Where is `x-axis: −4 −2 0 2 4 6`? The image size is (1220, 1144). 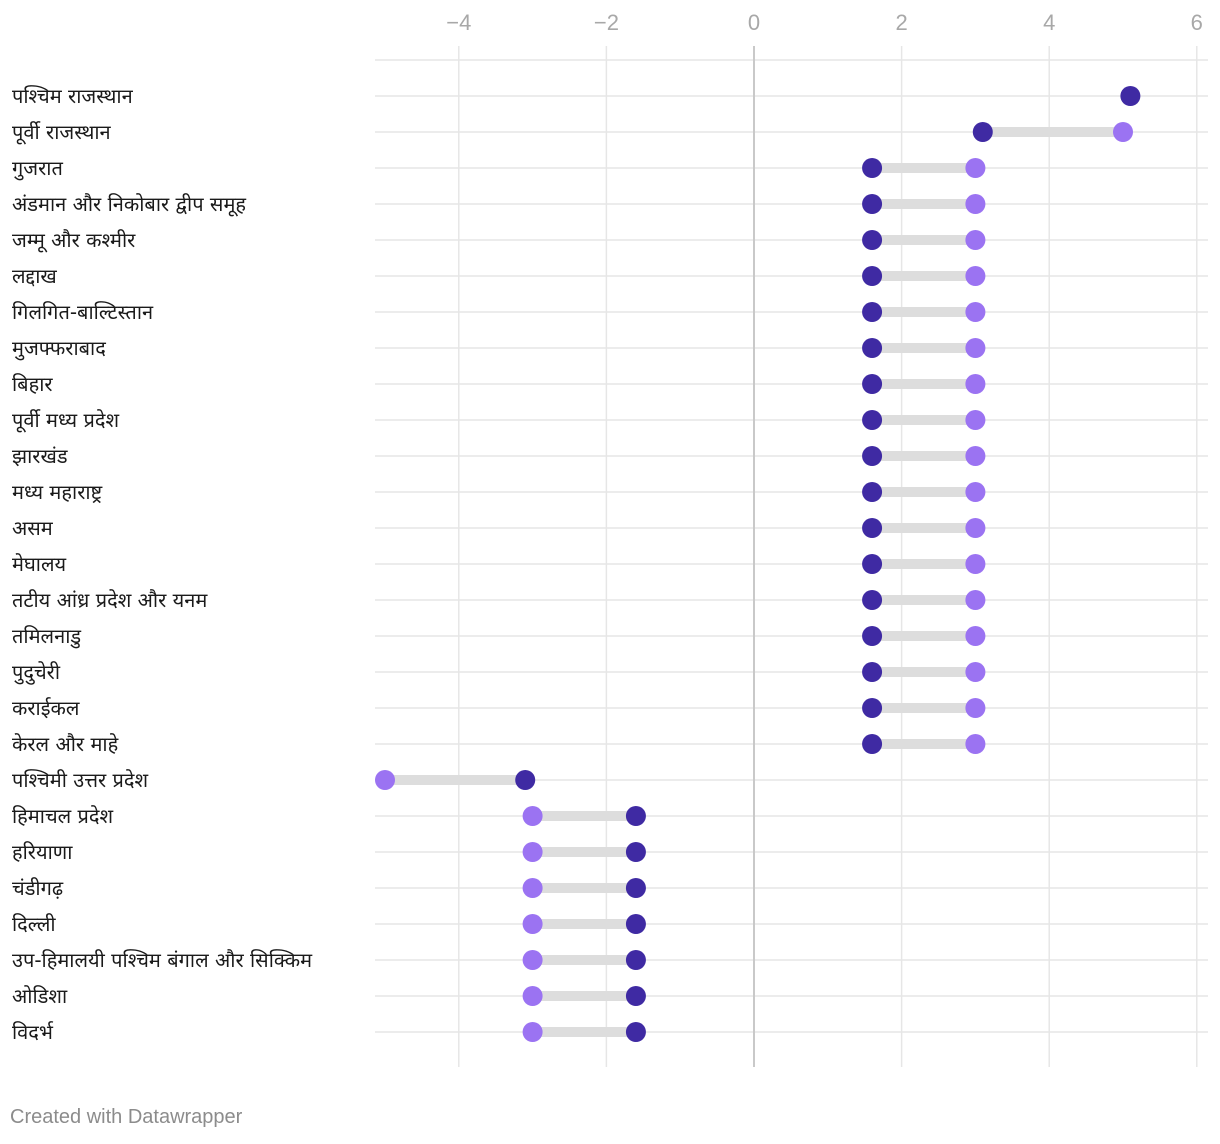
x-axis: −4 −2 0 2 4 6 is located at coordinates (824, 22).